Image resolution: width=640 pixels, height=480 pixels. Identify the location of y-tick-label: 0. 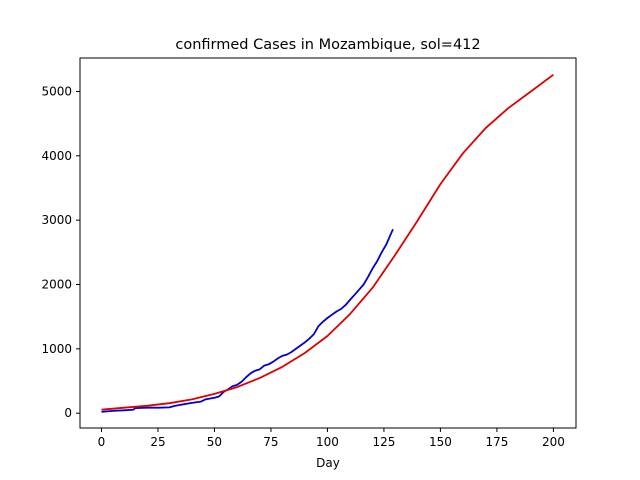
(68, 413).